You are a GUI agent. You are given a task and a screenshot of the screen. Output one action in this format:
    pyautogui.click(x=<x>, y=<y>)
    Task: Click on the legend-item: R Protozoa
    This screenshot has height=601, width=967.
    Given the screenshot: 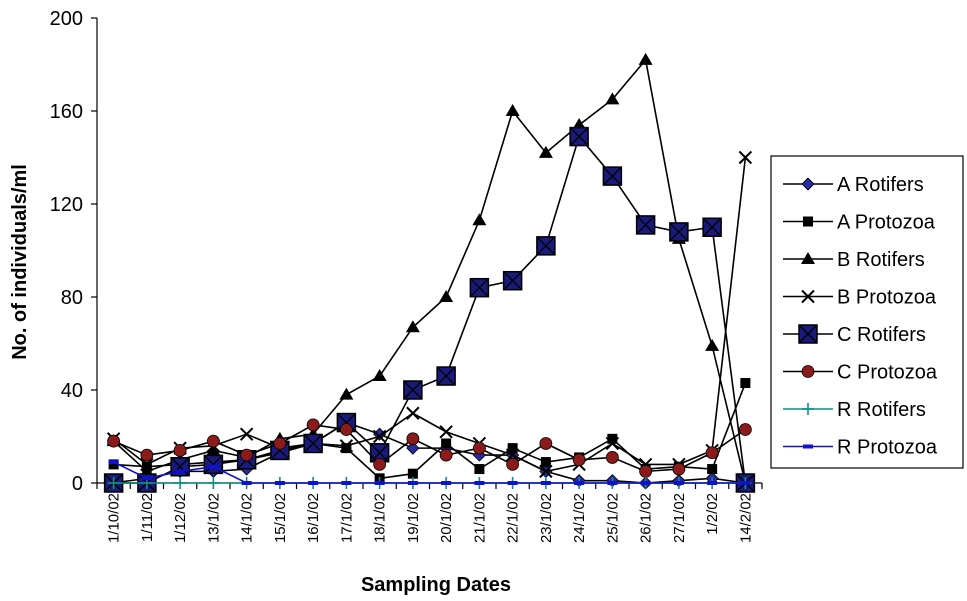 What is the action you would take?
    pyautogui.click(x=860, y=448)
    